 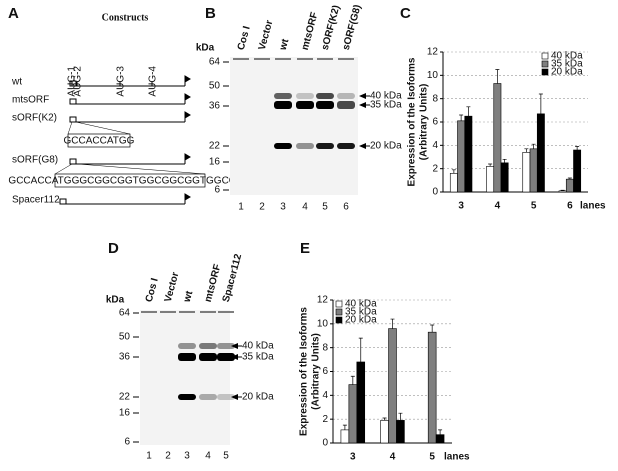 I want to click on x-tick-label: 6, so click(x=570, y=206).